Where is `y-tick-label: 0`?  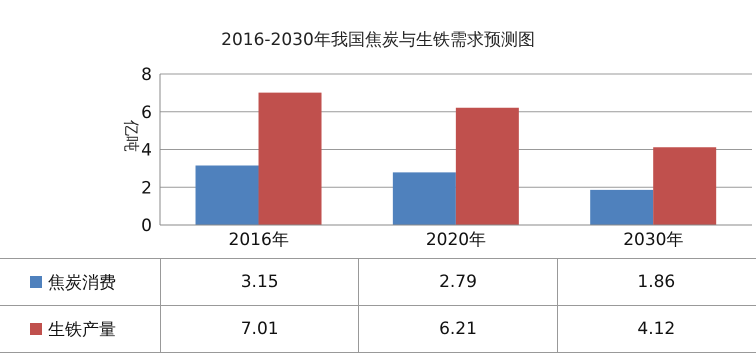
y-tick-label: 0 is located at coordinates (146, 226).